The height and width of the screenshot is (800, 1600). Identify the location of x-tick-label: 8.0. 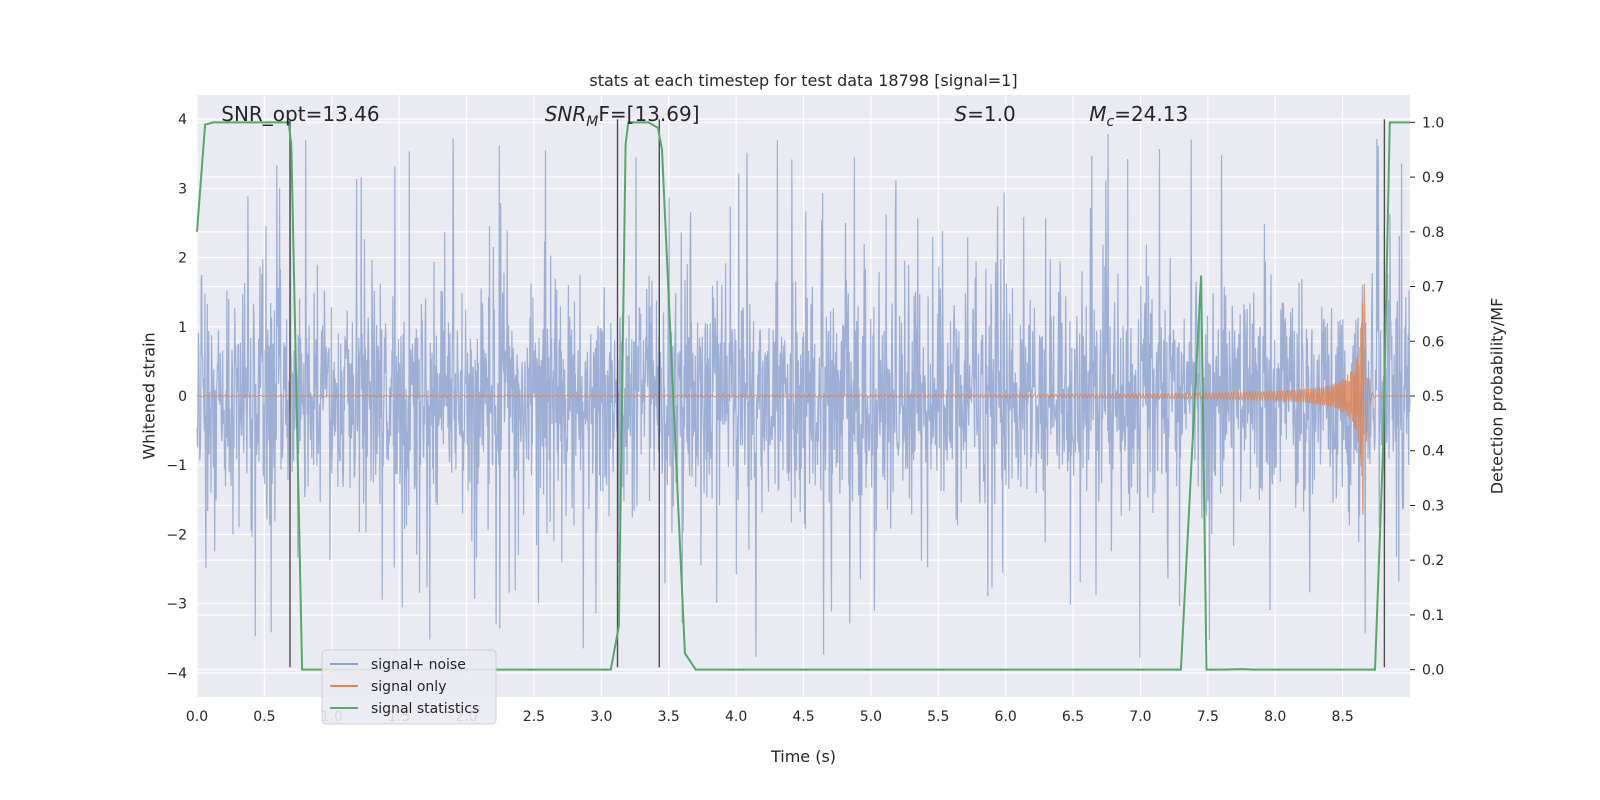
(1275, 717).